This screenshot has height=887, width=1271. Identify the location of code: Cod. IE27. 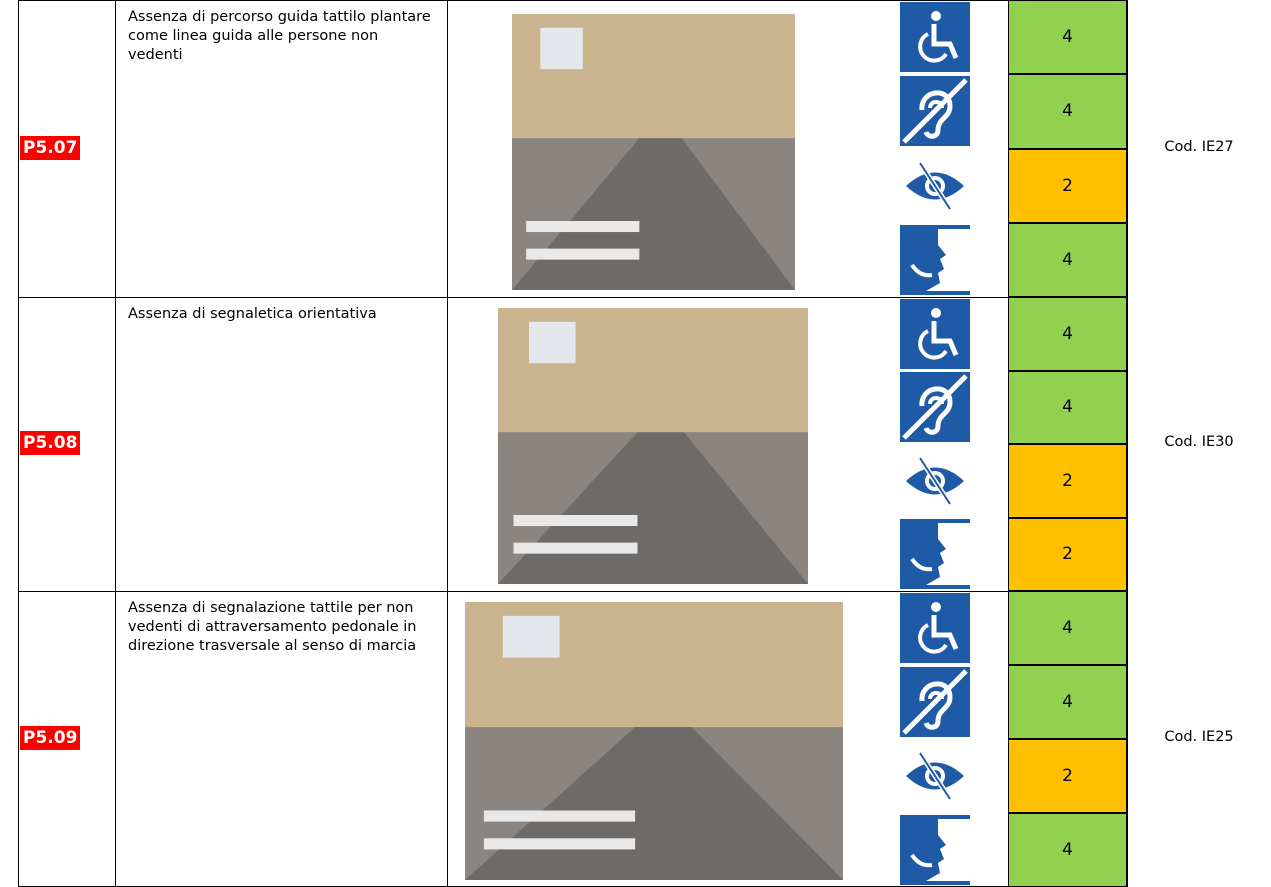
(1199, 146).